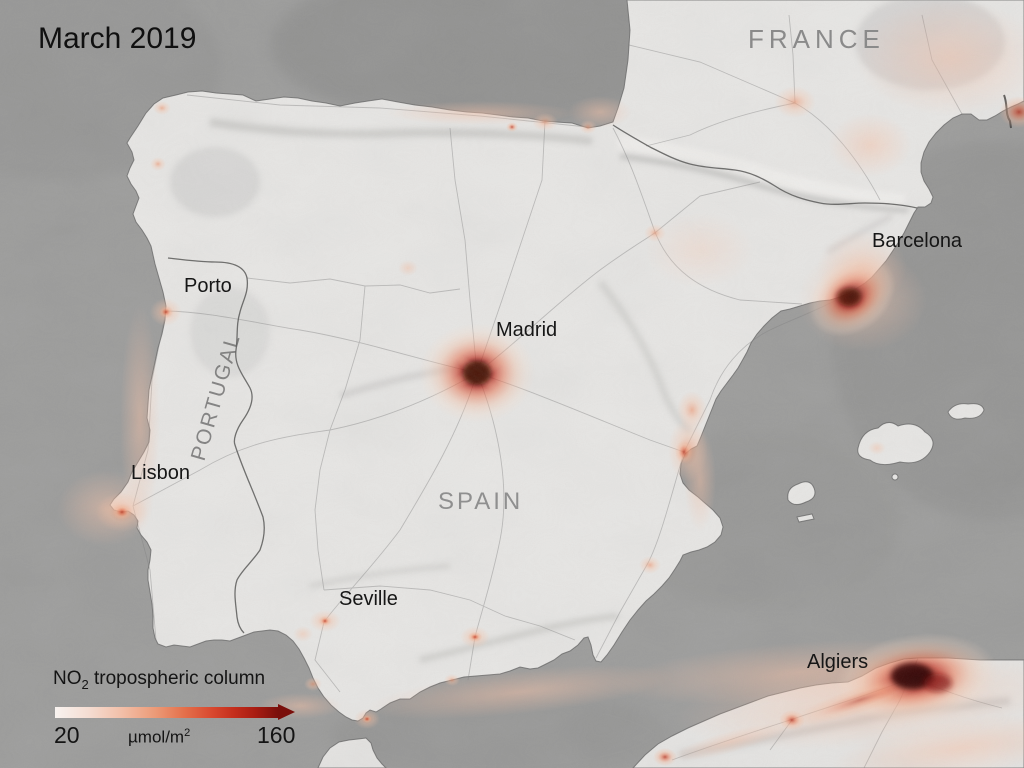 The width and height of the screenshot is (1024, 768). What do you see at coordinates (85, 684) in the screenshot?
I see `legend-title-subscript: 2` at bounding box center [85, 684].